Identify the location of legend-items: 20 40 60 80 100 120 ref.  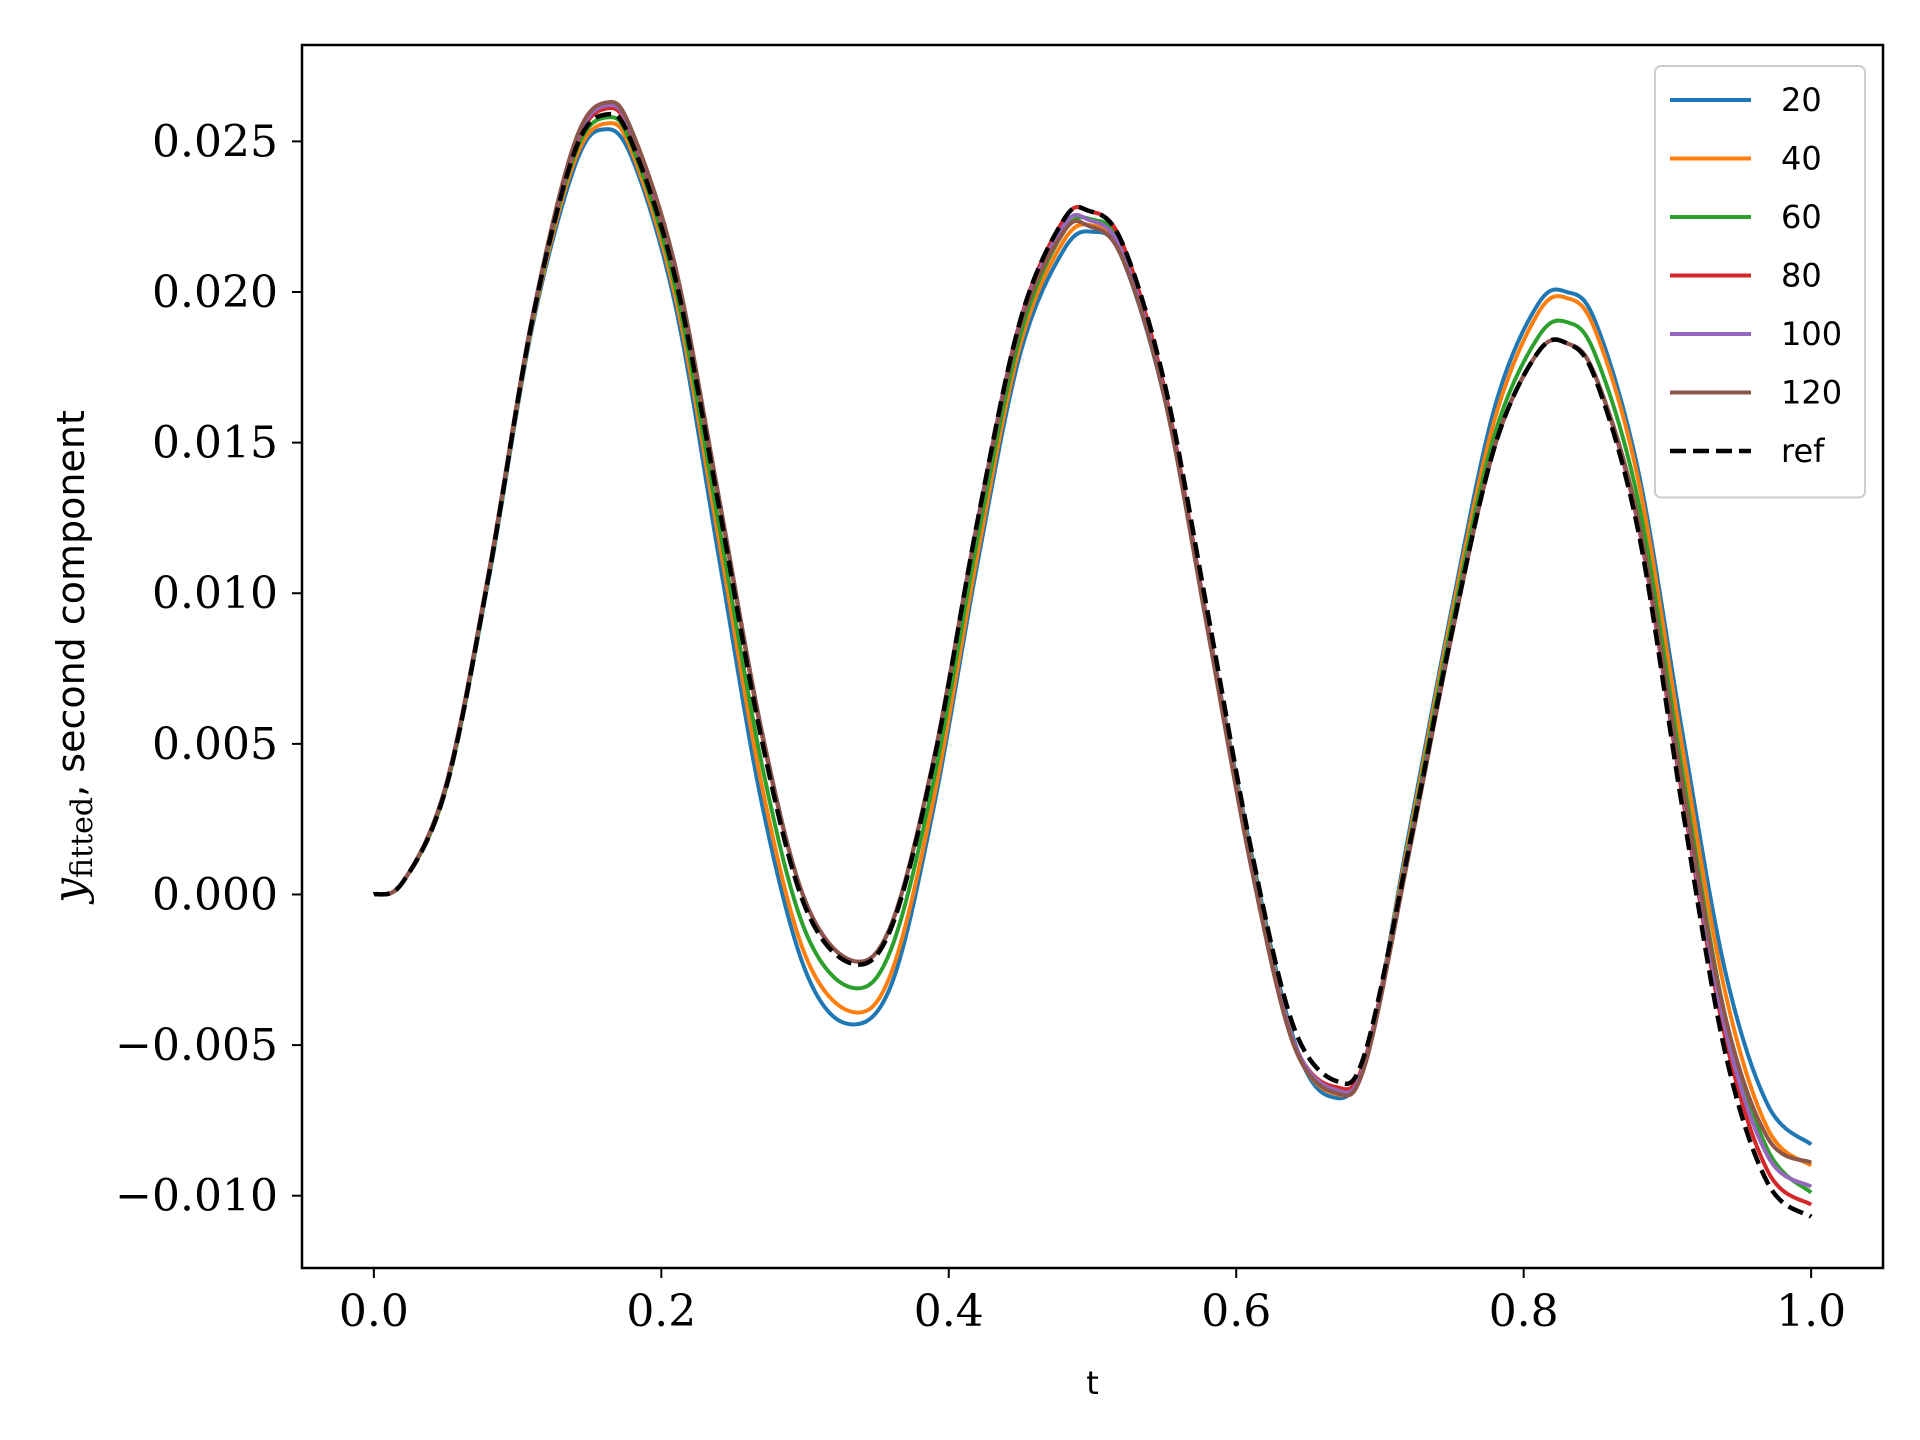
(1756, 275).